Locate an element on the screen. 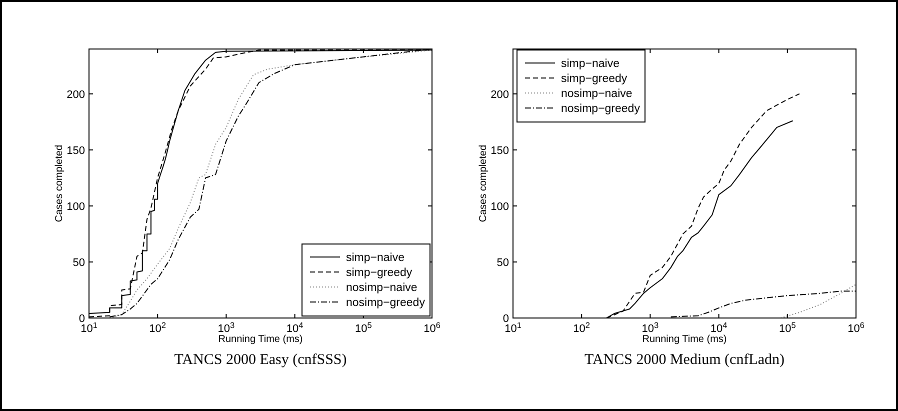 This screenshot has width=898, height=411. text: TANCS 2000 Medium (cnfLadn) is located at coordinates (684, 360).